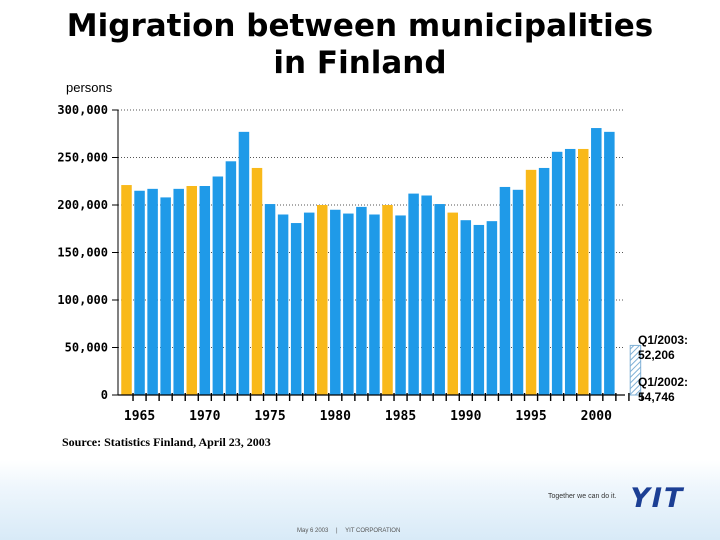  I want to click on bar-1982, so click(361, 300).